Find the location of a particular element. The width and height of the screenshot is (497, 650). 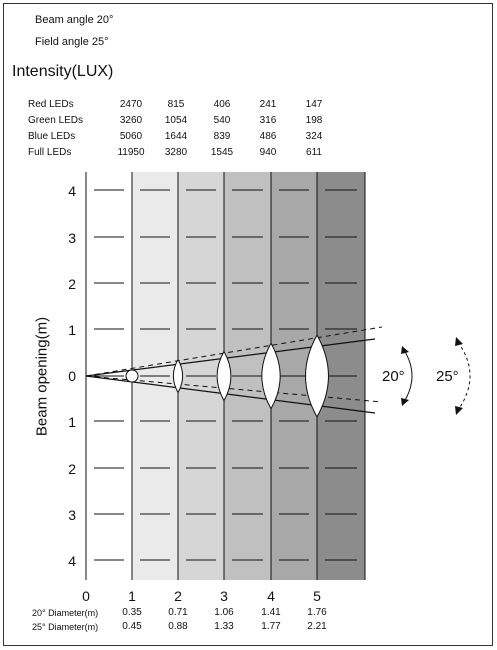

field-angle-arrowhead-bottom is located at coordinates (459, 410).